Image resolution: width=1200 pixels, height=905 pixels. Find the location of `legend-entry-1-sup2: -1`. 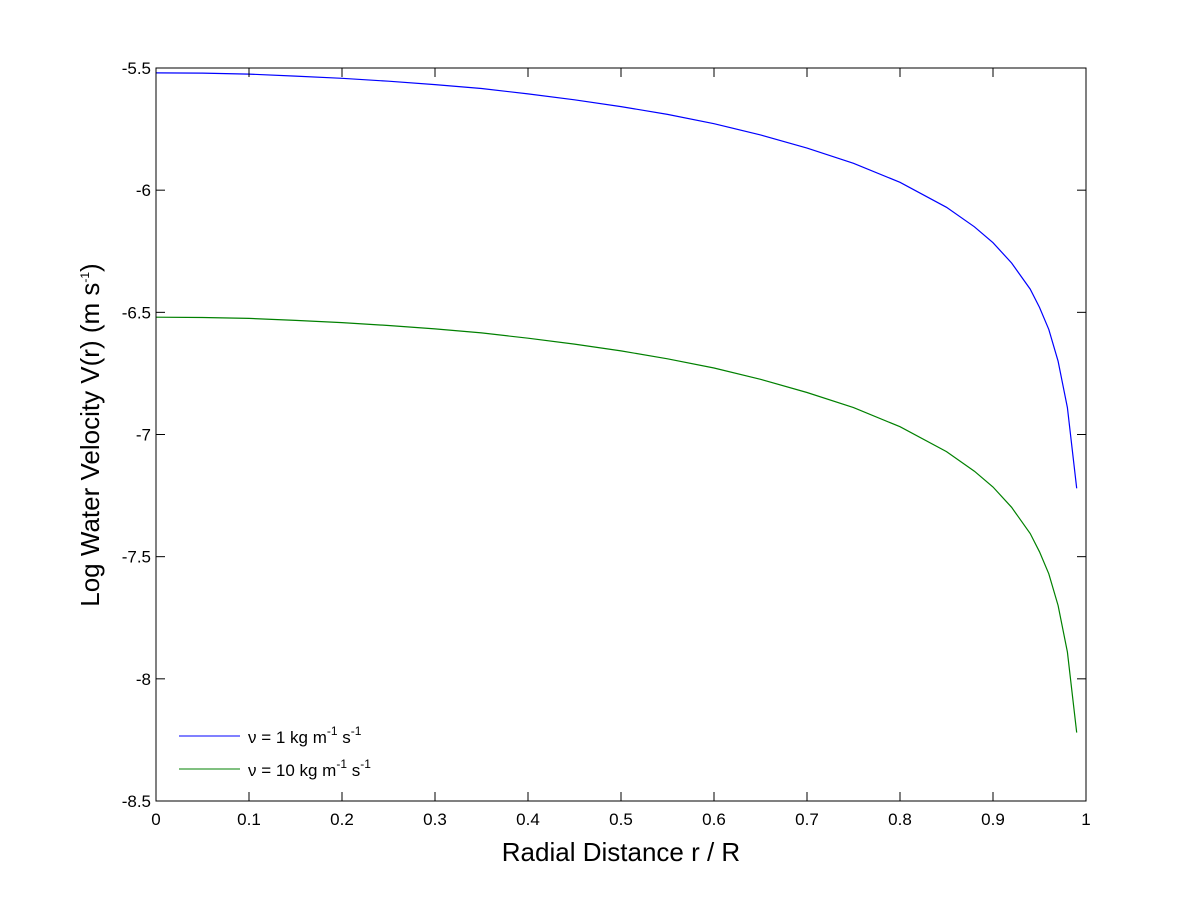

legend-entry-1-sup2: -1 is located at coordinates (356, 731).